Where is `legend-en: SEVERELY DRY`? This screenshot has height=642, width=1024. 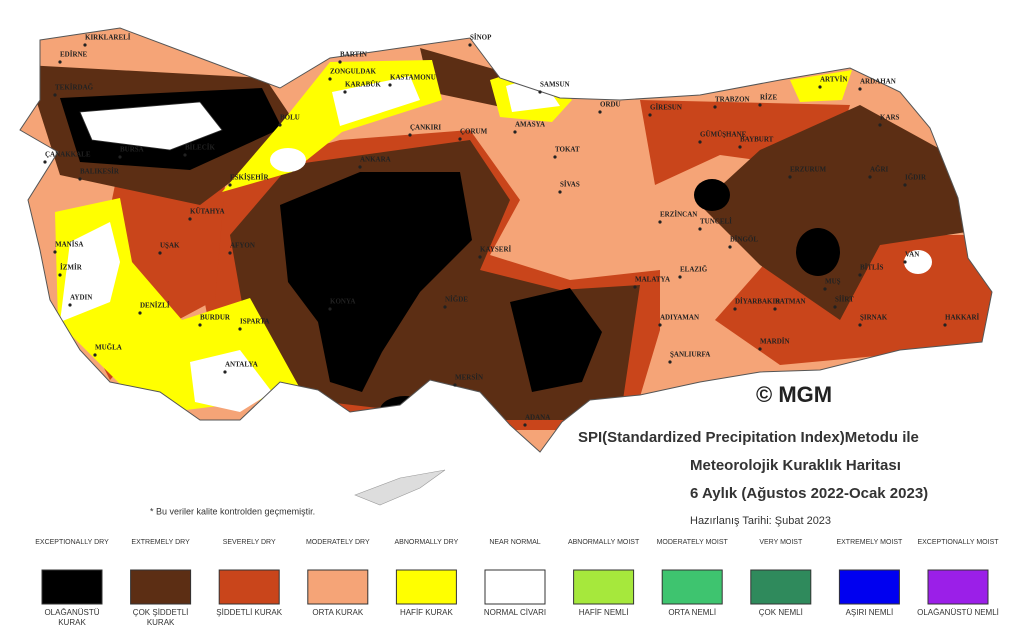
legend-en: SEVERELY DRY is located at coordinates (249, 542).